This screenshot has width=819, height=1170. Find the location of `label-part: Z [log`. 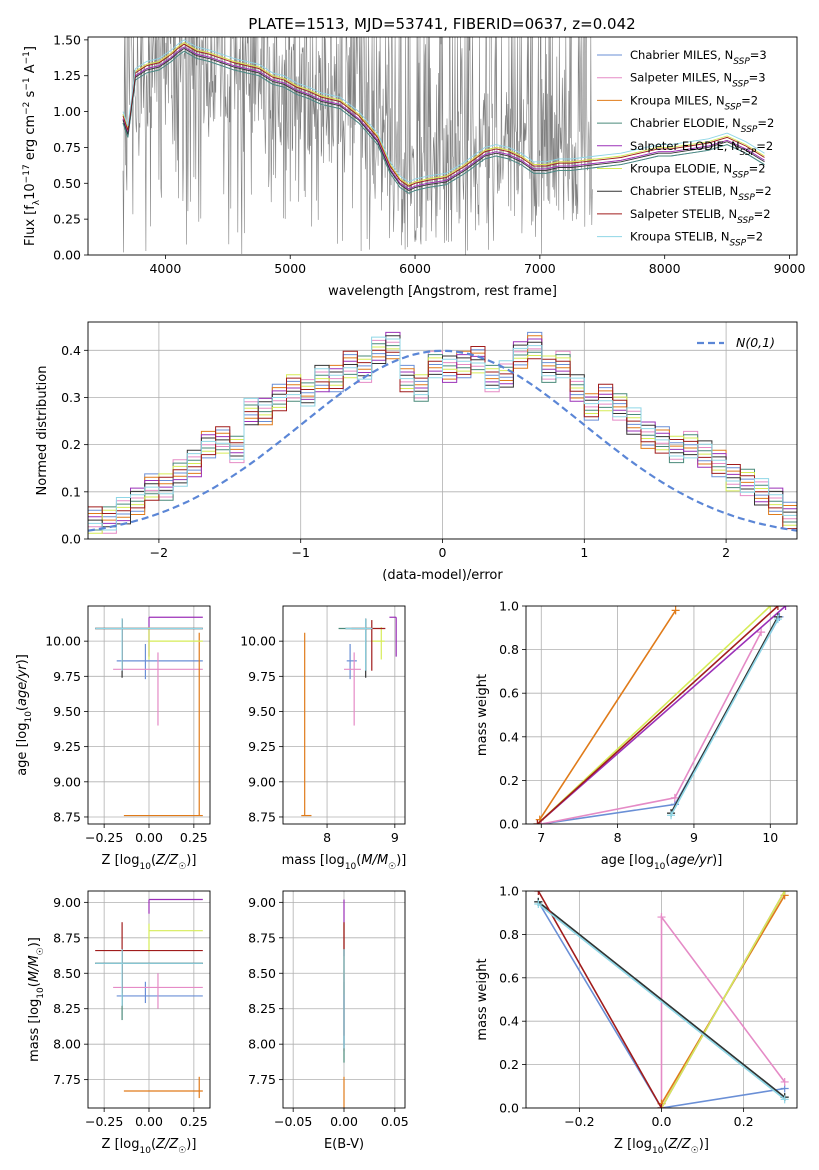

label-part: Z [log is located at coordinates (121, 1144).